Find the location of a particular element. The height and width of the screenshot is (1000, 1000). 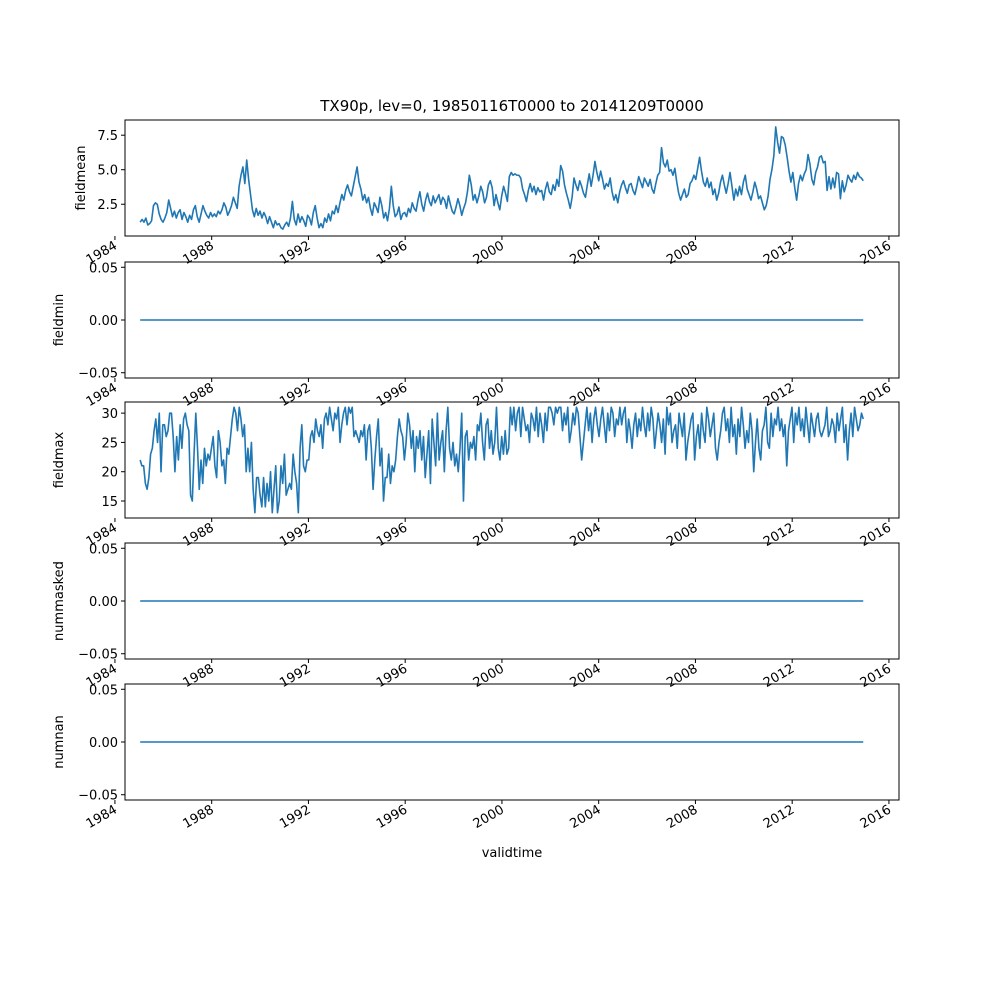

fieldmin-x-tick-label: 1988 is located at coordinates (199, 395).